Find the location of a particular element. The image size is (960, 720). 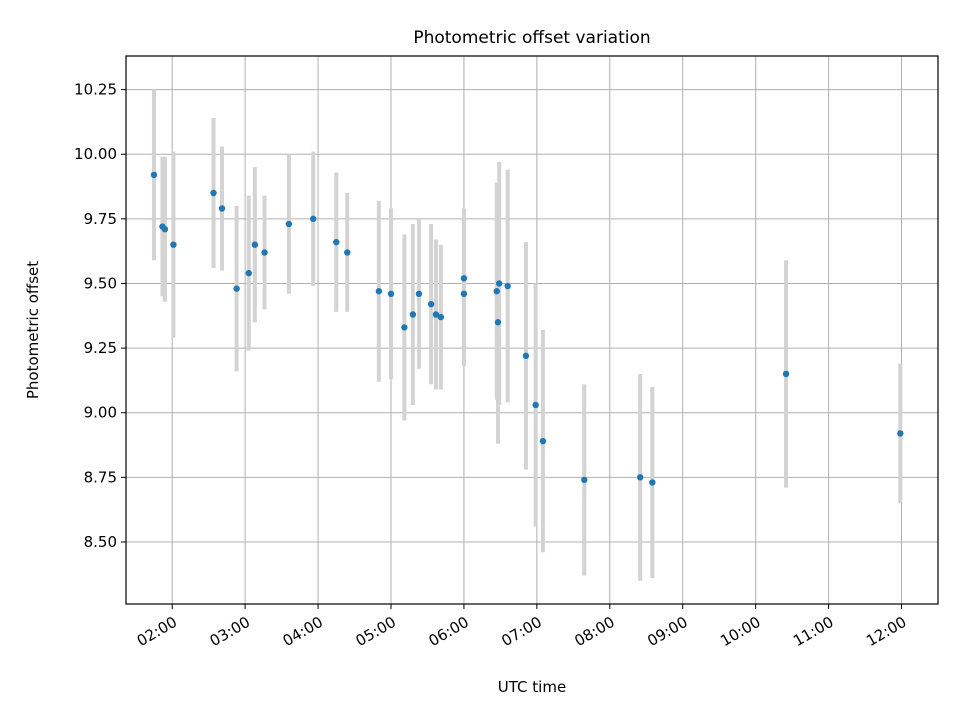

y-tick-label: 9.50 is located at coordinates (100, 283).